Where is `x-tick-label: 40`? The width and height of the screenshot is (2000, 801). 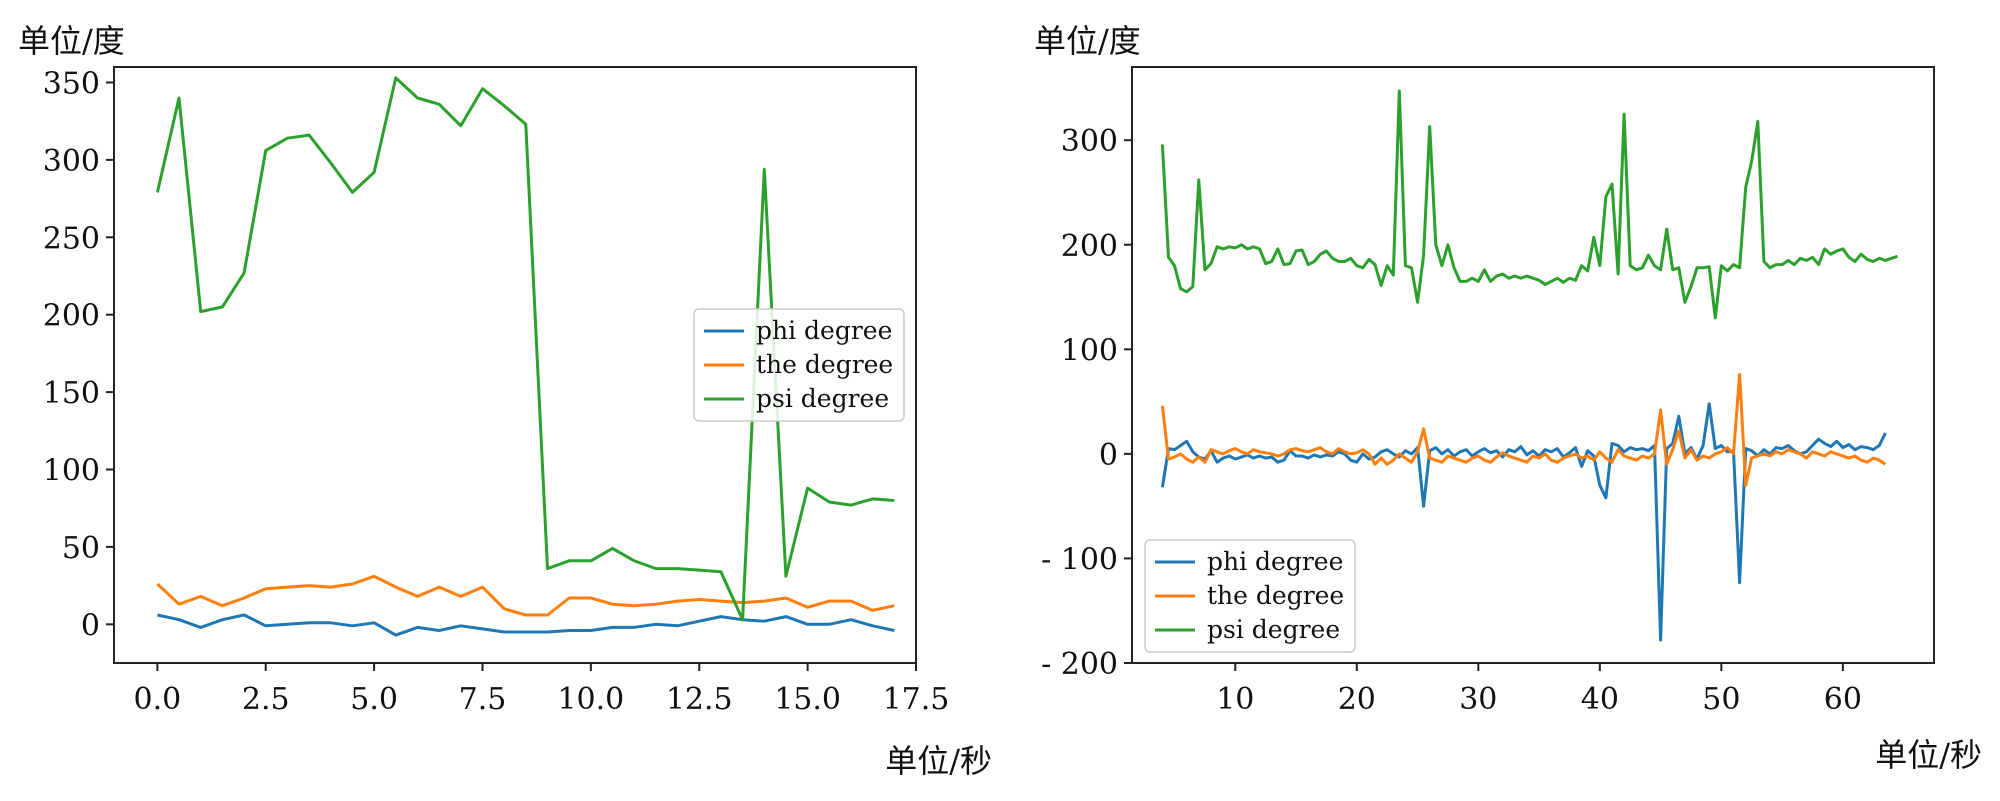 x-tick-label: 40 is located at coordinates (1600, 699).